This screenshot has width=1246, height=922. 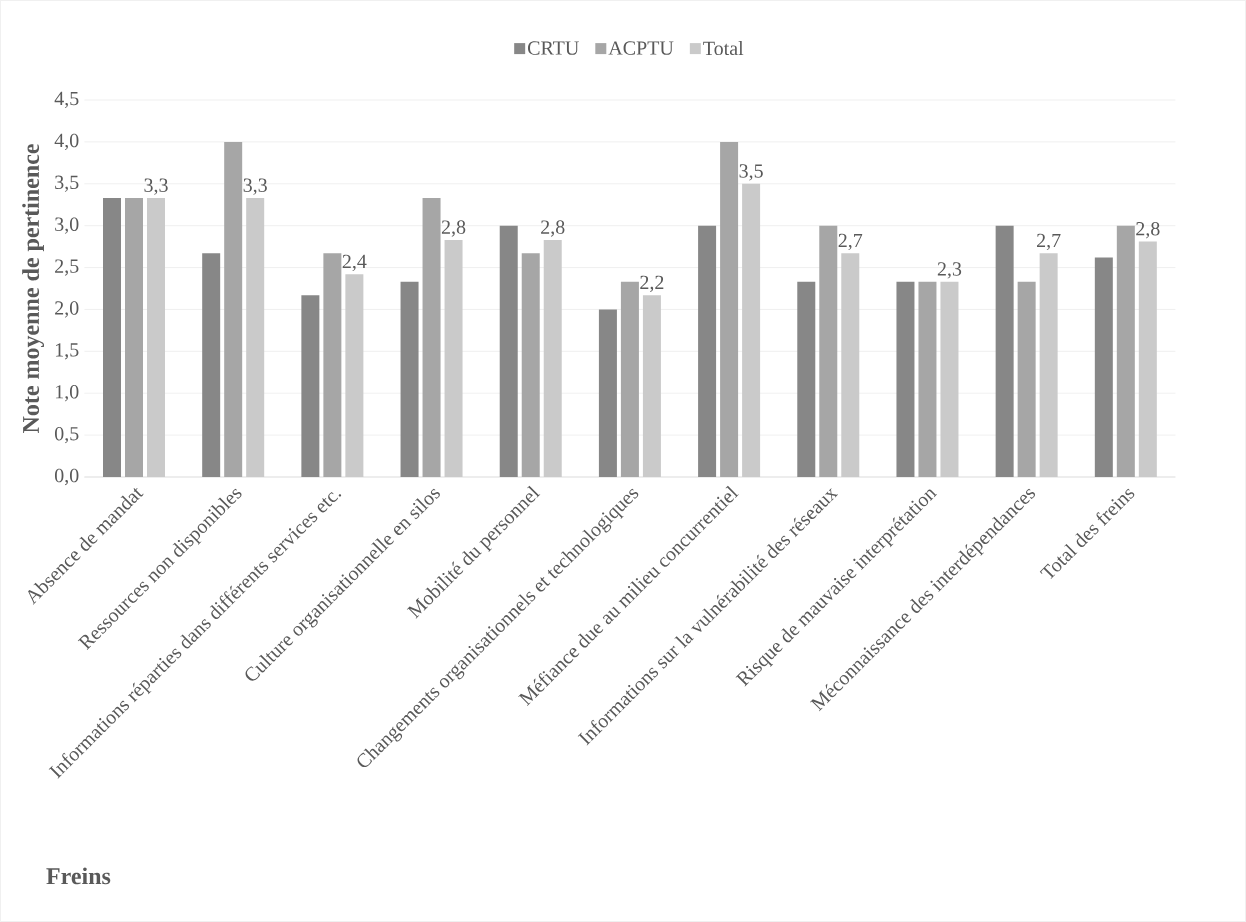 What do you see at coordinates (67, 183) in the screenshot?
I see `y-tick-label: 3,5` at bounding box center [67, 183].